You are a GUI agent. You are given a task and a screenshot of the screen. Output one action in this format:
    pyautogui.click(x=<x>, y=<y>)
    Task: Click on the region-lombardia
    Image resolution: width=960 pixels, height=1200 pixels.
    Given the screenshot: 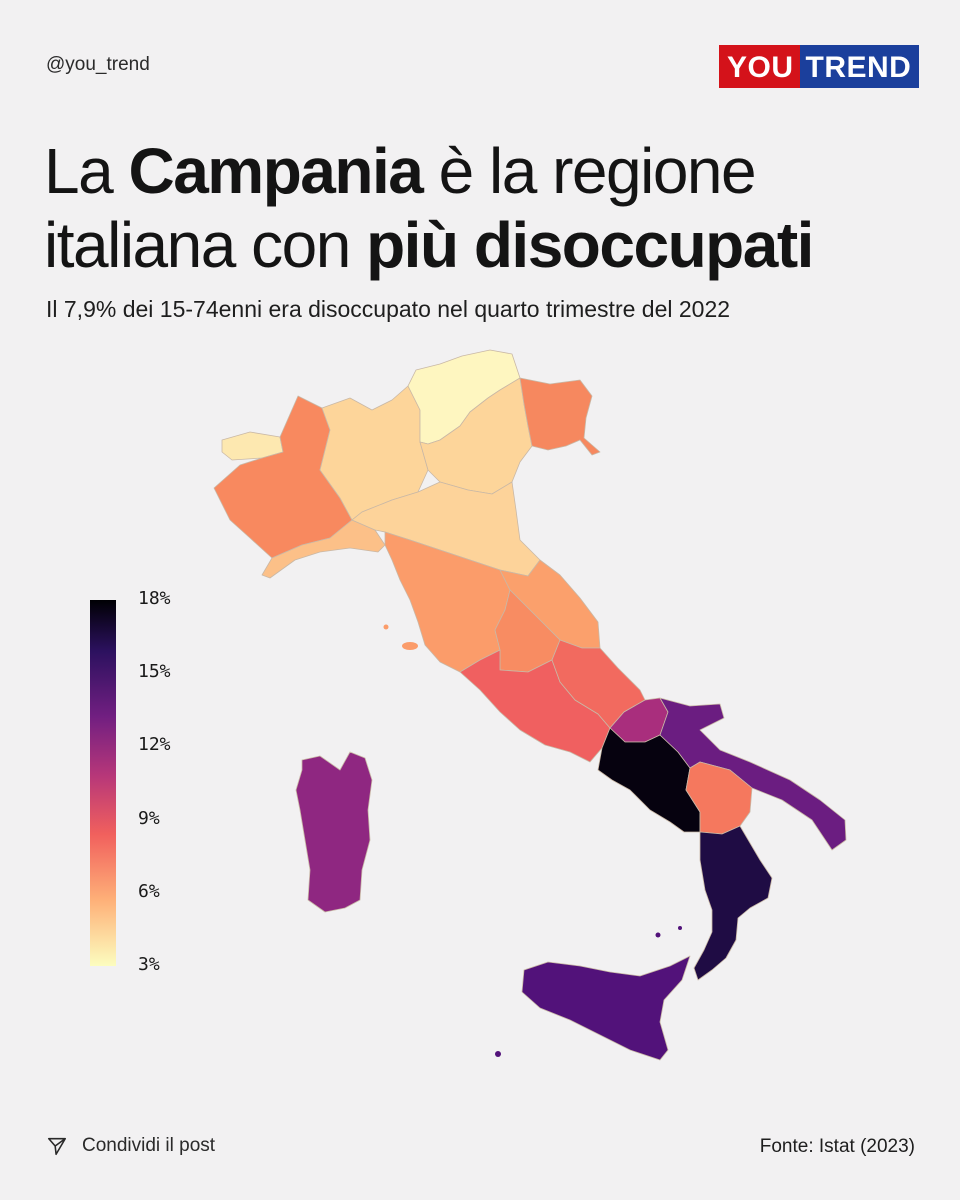 What is the action you would take?
    pyautogui.click(x=374, y=453)
    